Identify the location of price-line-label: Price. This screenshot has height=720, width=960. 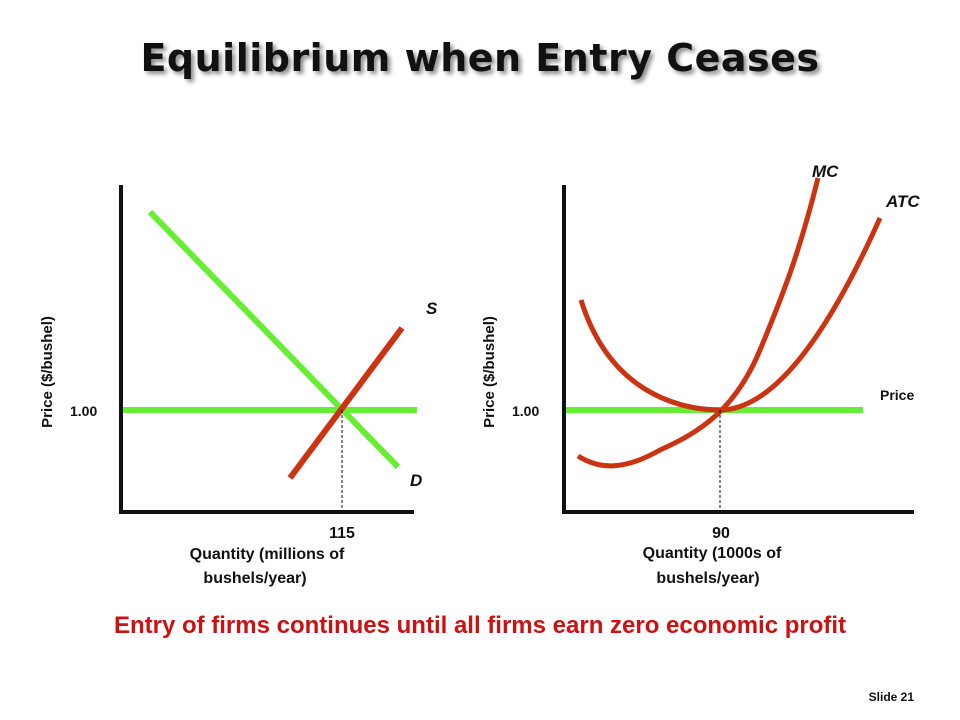
(897, 395).